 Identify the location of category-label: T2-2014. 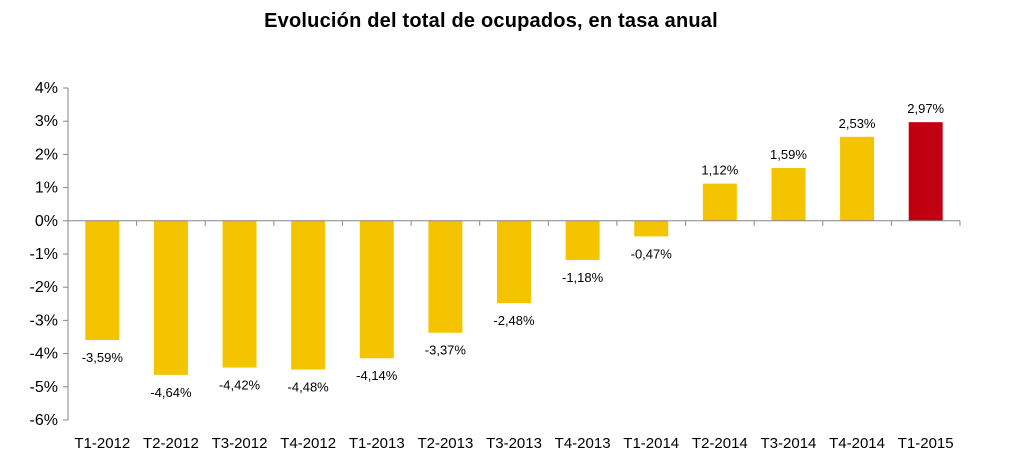
(720, 443).